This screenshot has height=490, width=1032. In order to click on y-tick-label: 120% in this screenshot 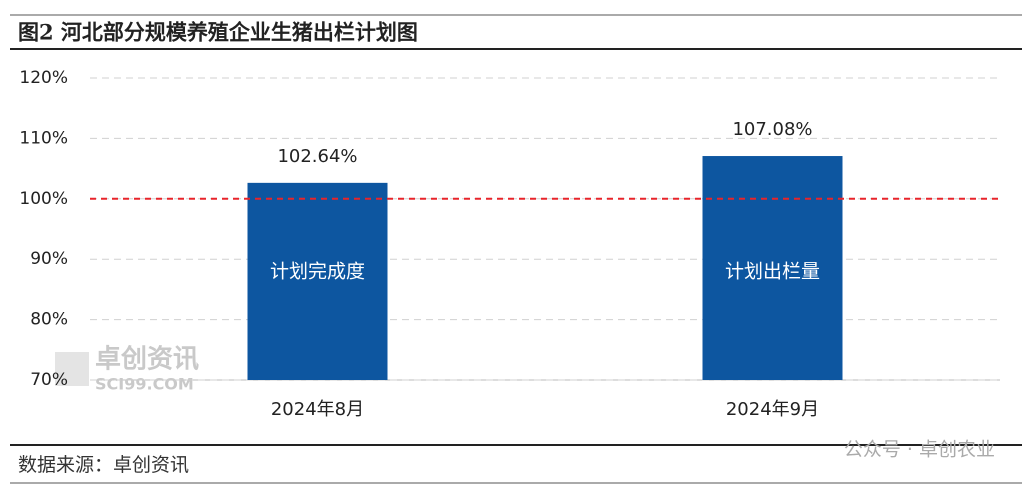, I will do `click(43, 78)`.